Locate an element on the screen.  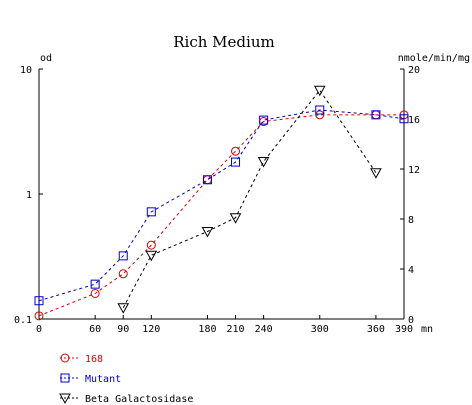
chart-title: Rich Medium is located at coordinates (223, 42).